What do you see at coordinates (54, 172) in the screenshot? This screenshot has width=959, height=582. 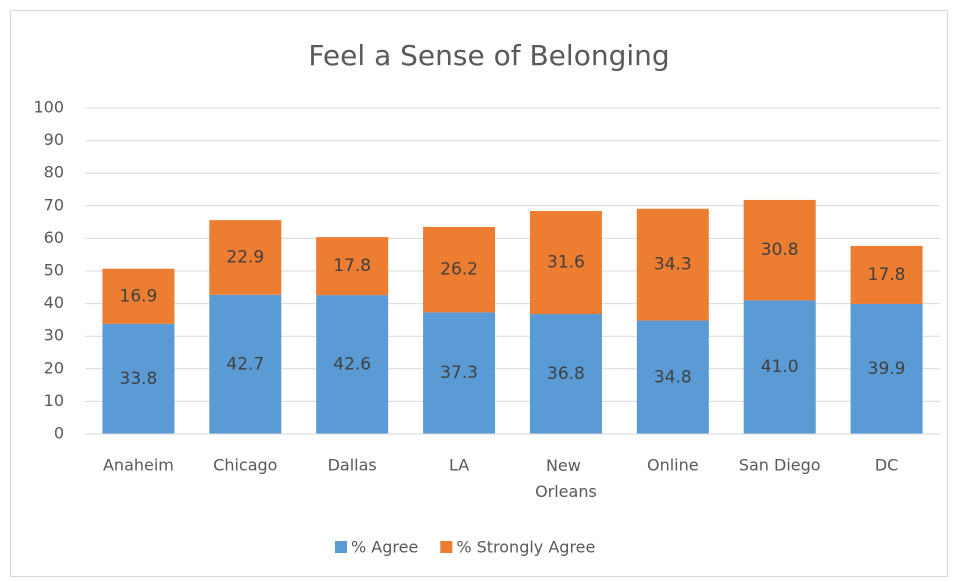 I see `y-tick-label: 80` at bounding box center [54, 172].